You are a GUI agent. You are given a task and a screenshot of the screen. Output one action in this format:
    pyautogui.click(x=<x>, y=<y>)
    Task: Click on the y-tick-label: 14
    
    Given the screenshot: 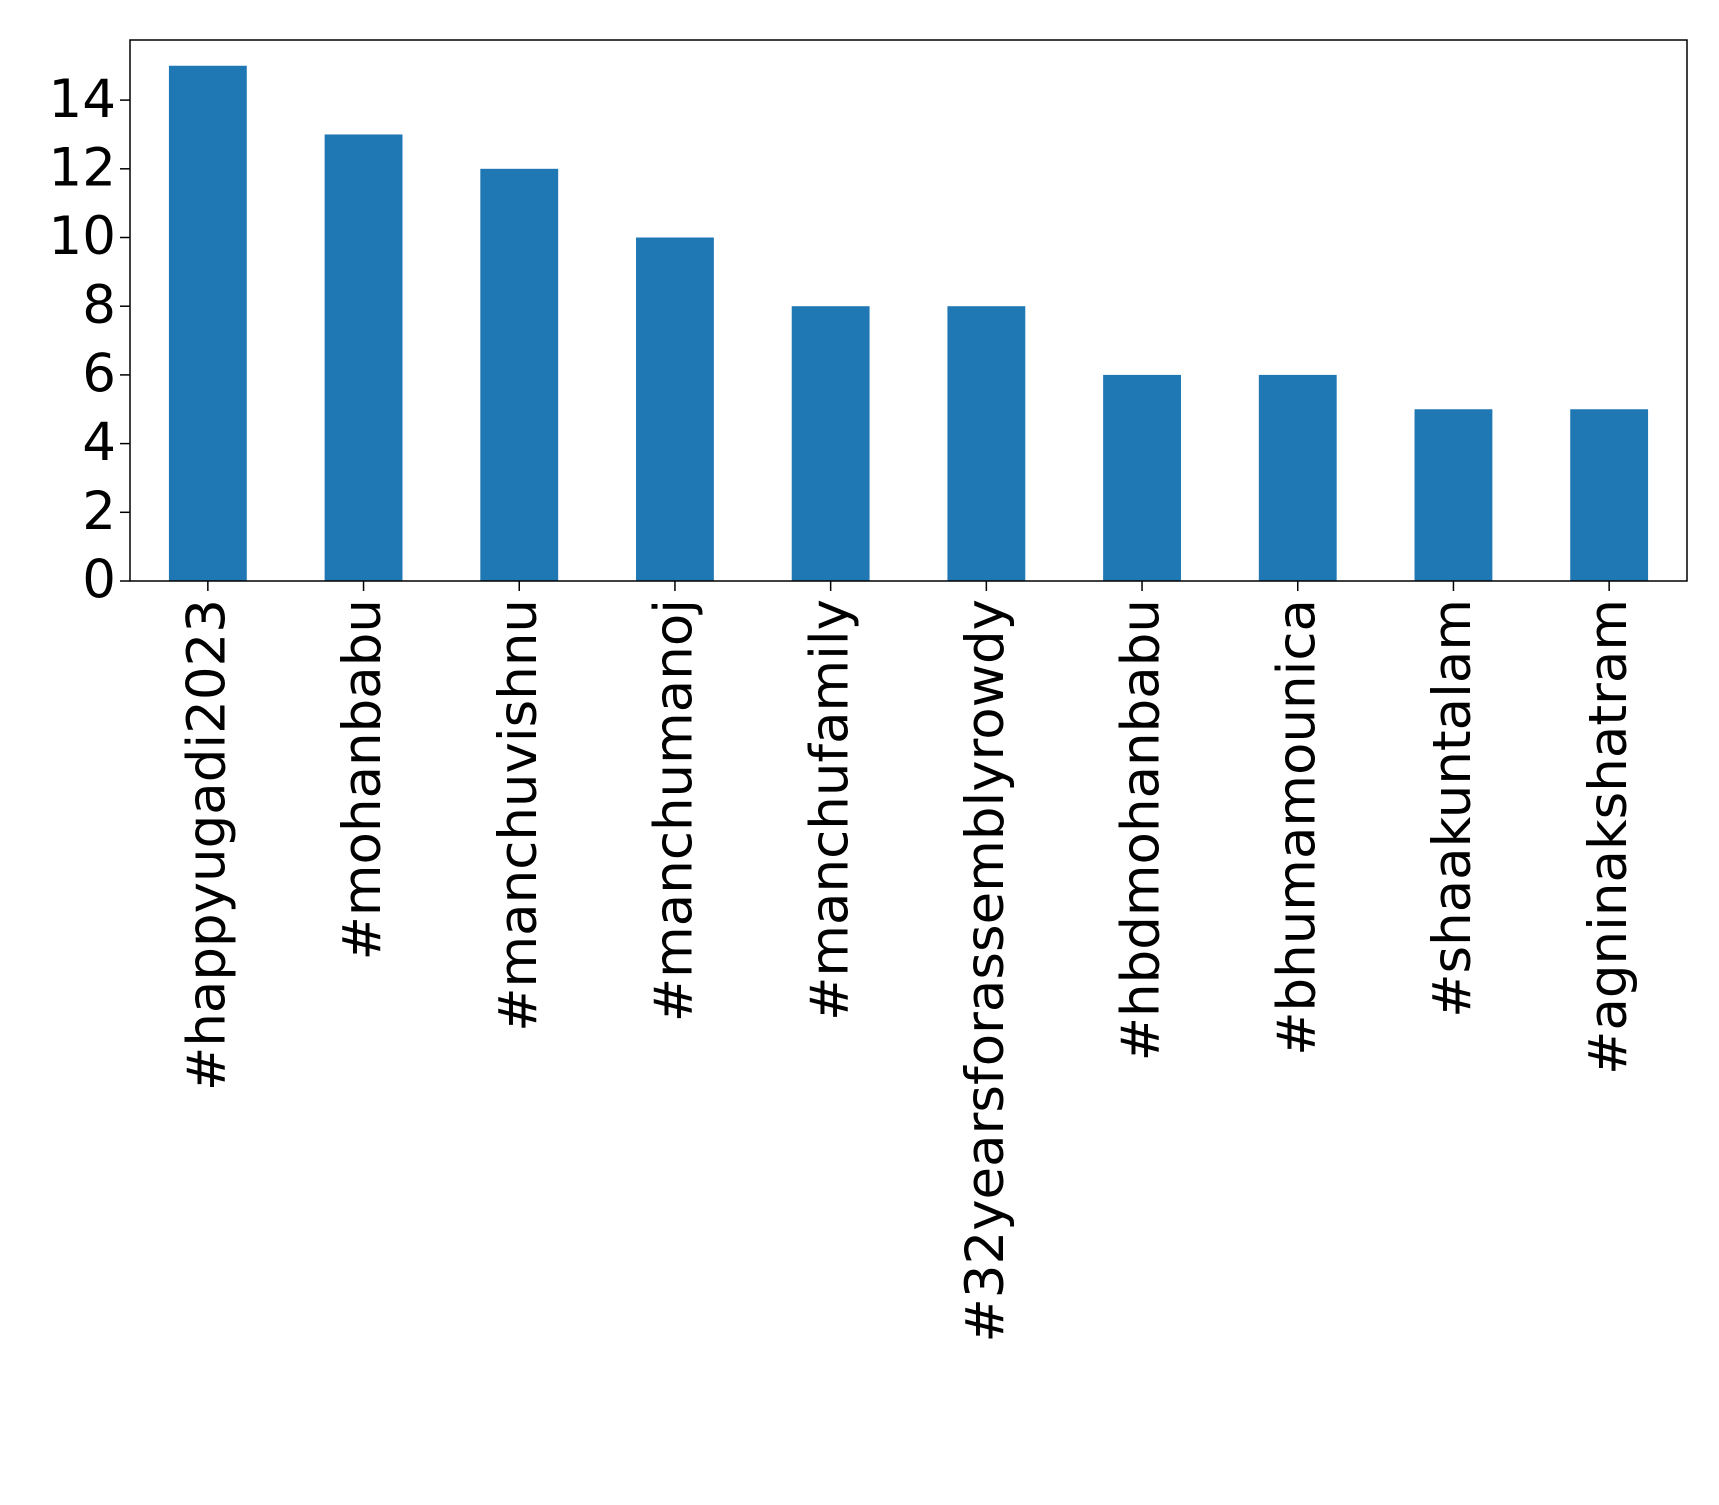 What is the action you would take?
    pyautogui.click(x=82, y=99)
    